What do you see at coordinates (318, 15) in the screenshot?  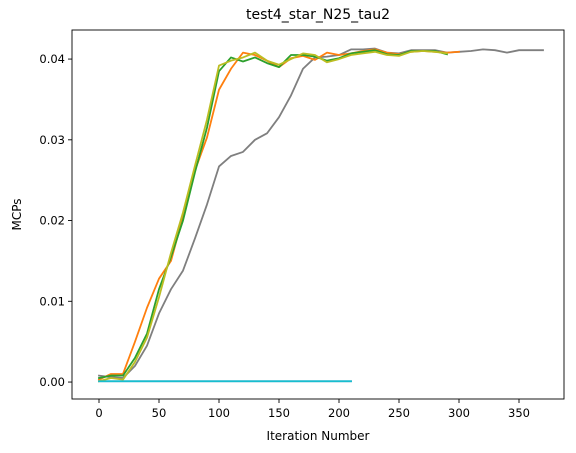 I see `chart-title: test4_star_N25_tau2` at bounding box center [318, 15].